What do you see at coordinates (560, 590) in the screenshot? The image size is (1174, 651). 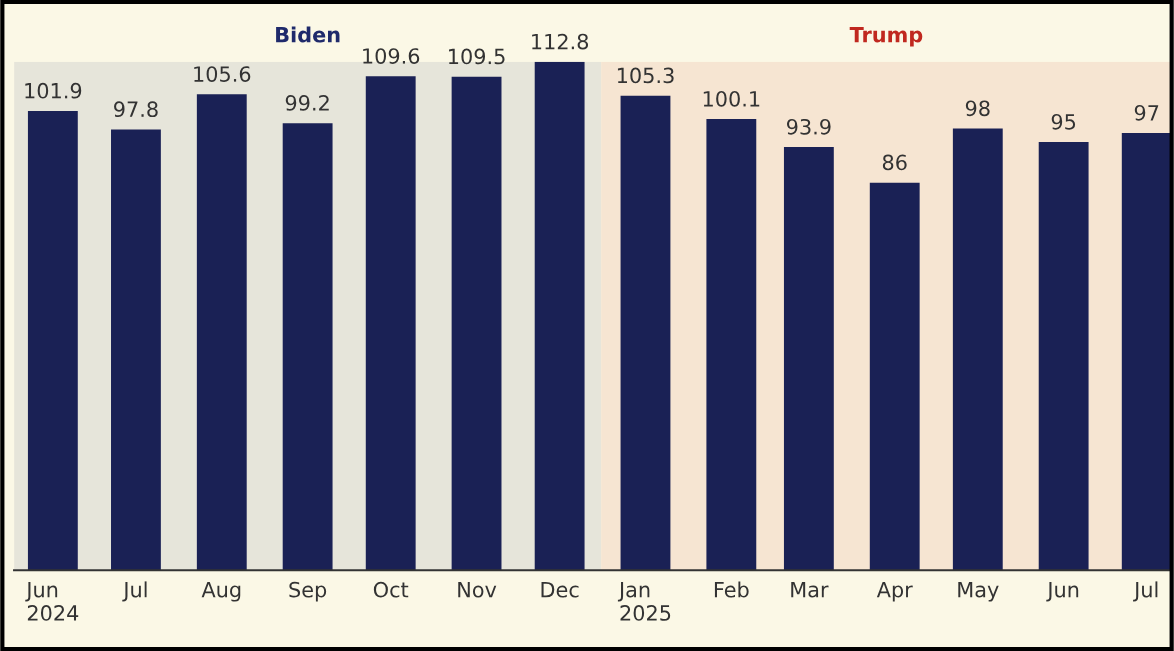 I see `x-tick-label: Dec` at bounding box center [560, 590].